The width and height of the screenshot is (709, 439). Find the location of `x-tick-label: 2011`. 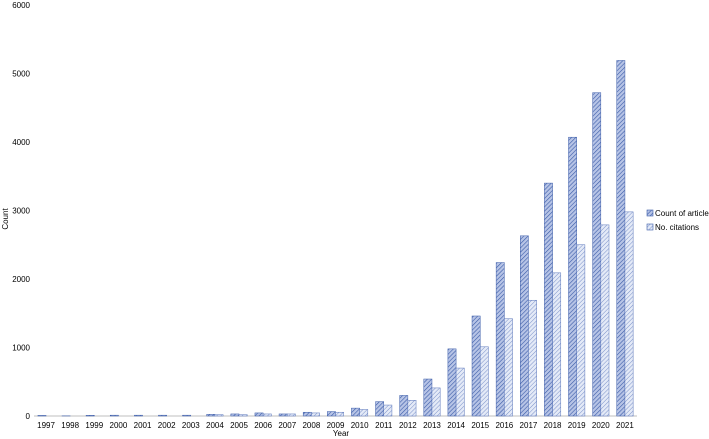

x-tick-label: 2011 is located at coordinates (384, 425).